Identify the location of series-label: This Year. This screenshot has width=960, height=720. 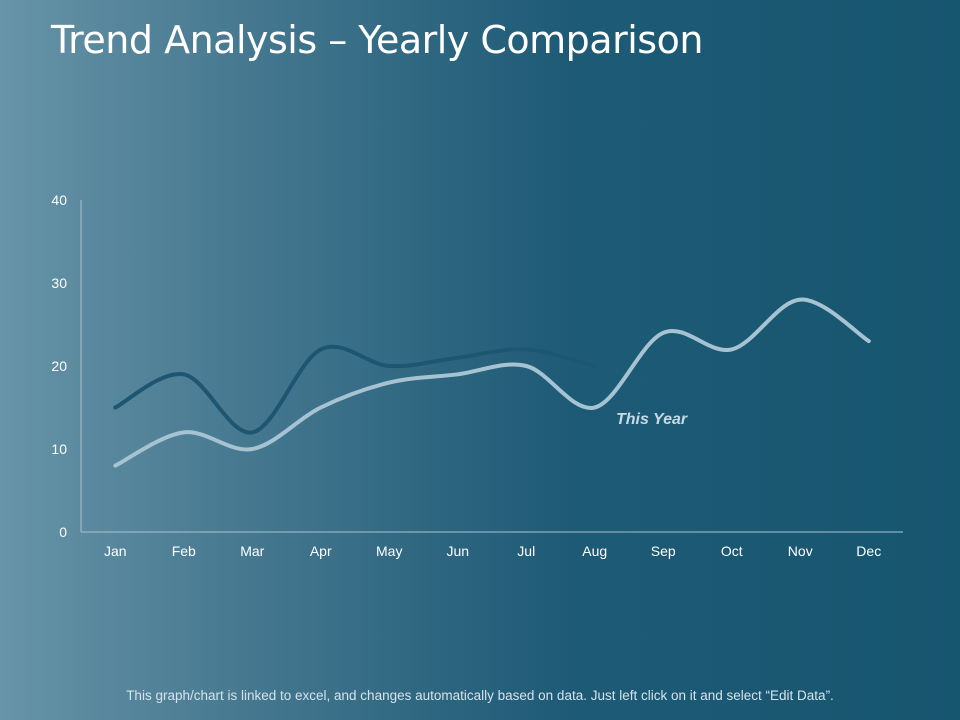
(652, 419).